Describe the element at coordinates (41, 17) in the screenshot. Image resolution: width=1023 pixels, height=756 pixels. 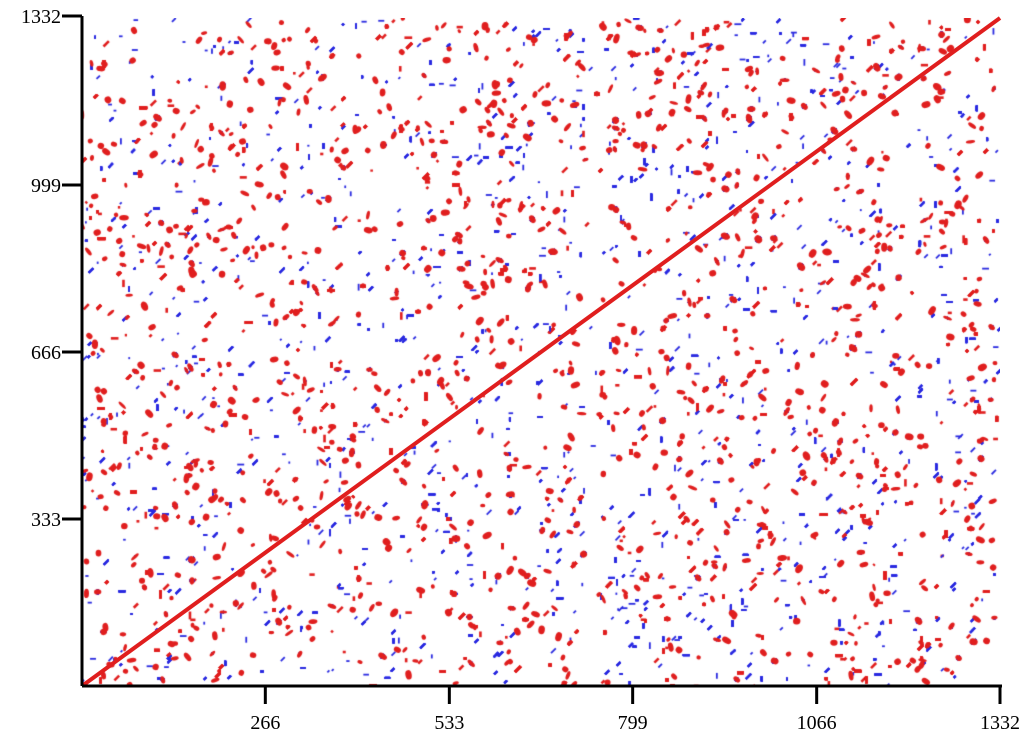
I see `y-tick-label: 1332` at that location.